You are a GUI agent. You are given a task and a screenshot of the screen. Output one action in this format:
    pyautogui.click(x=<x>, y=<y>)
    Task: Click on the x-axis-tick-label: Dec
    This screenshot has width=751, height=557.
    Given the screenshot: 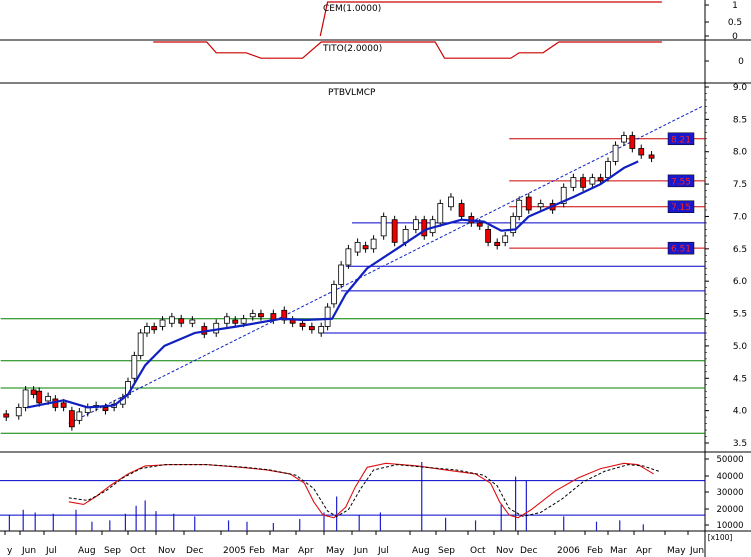 What is the action you would take?
    pyautogui.click(x=194, y=551)
    